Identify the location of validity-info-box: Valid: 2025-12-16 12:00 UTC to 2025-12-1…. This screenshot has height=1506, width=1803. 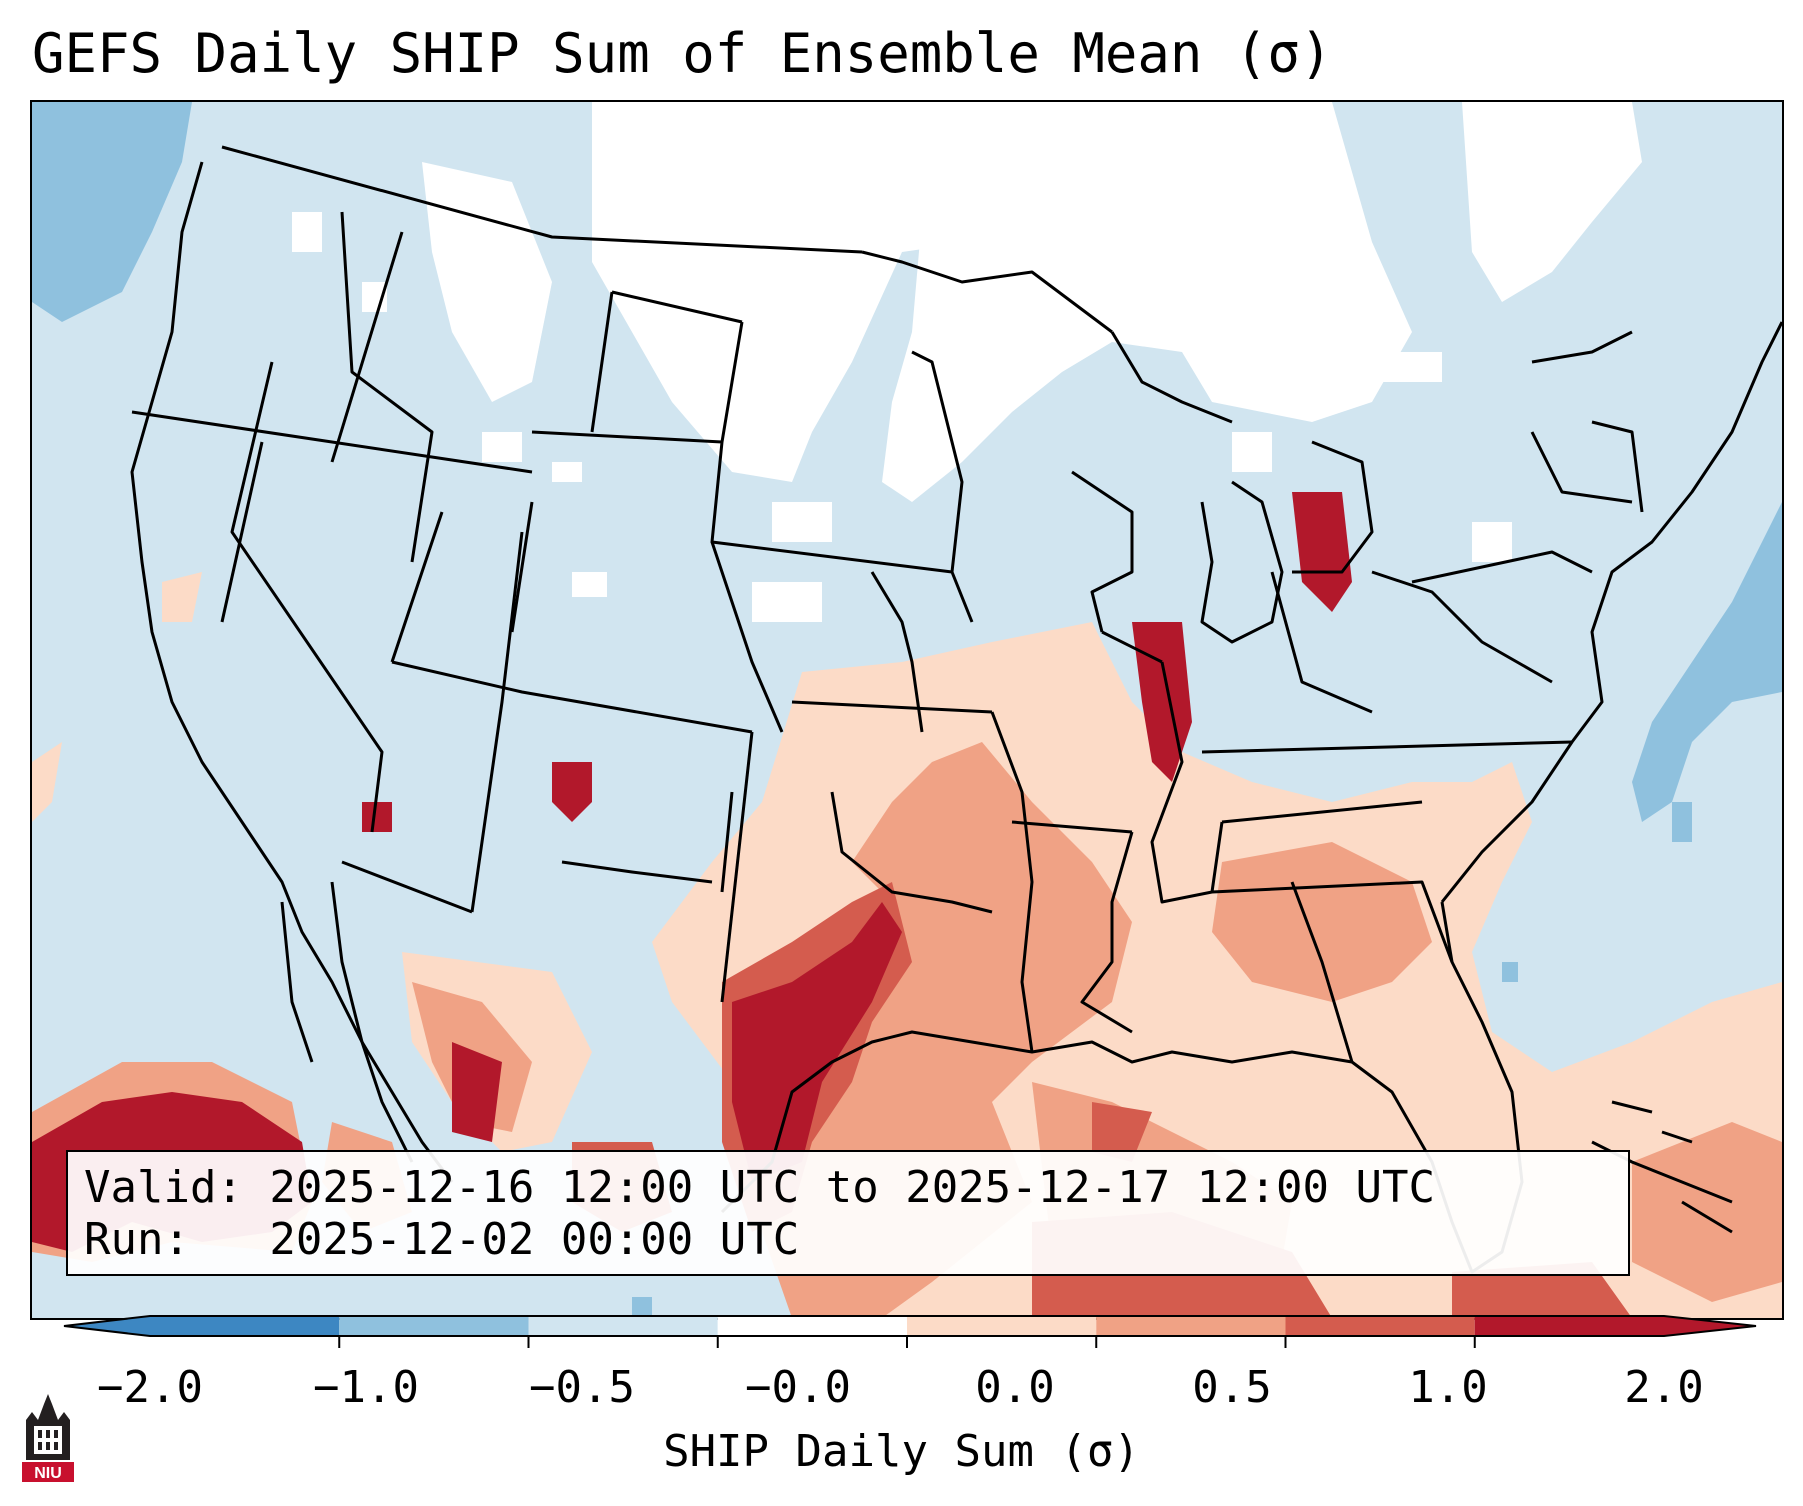
(848, 1213).